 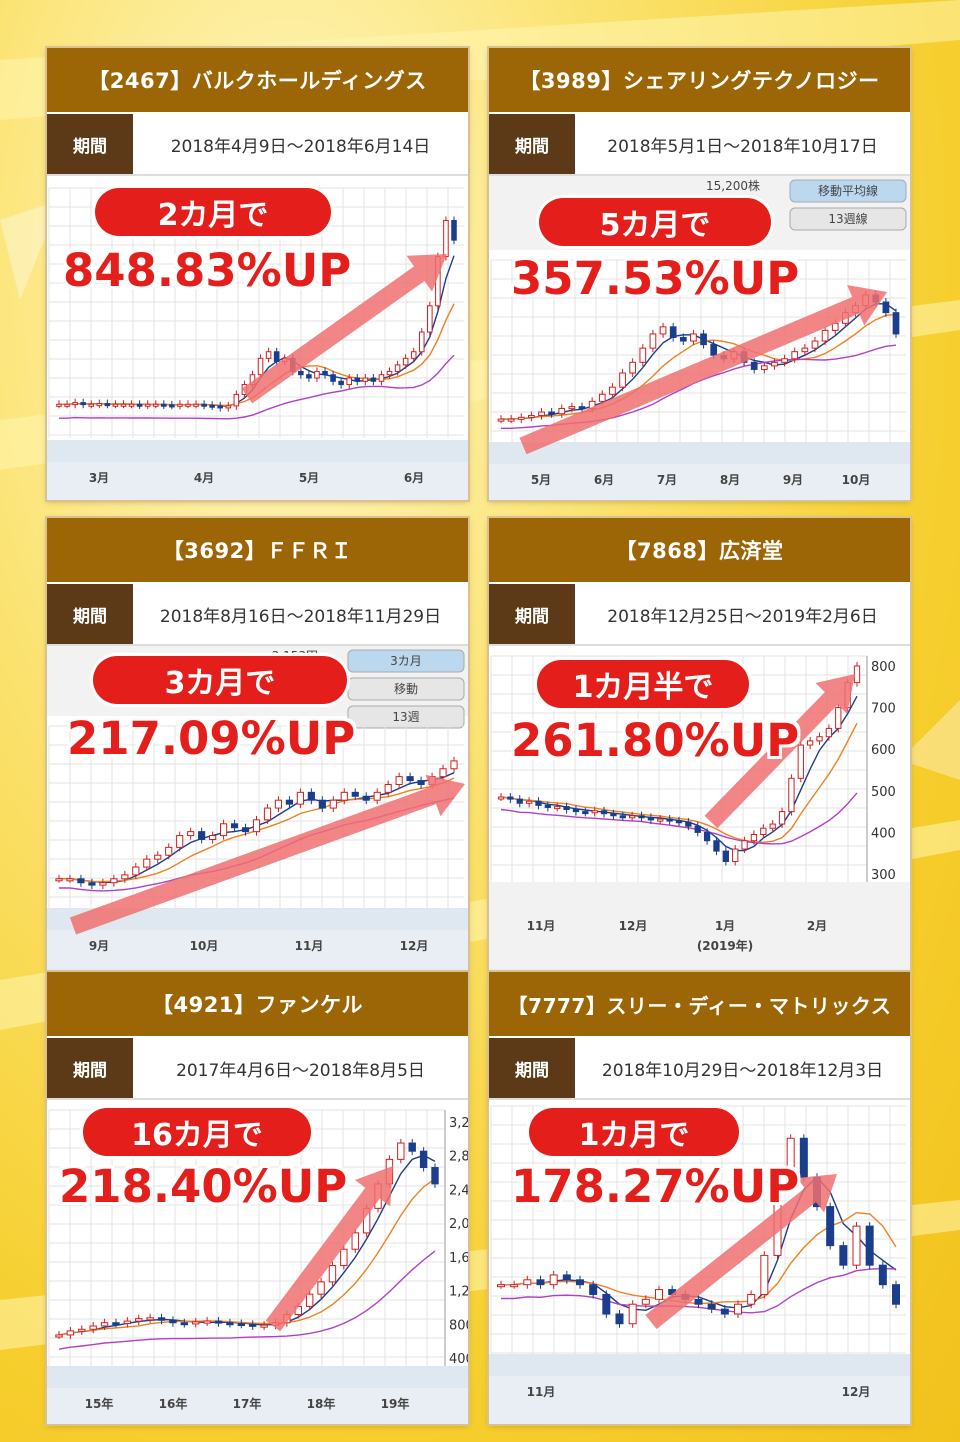 I want to click on duration-badge: 5カ月で, so click(x=655, y=222).